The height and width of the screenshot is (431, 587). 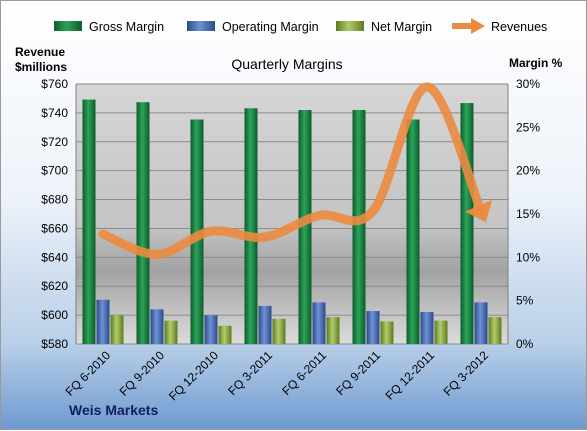 I want to click on company-name: Weis Markets, so click(x=113, y=410).